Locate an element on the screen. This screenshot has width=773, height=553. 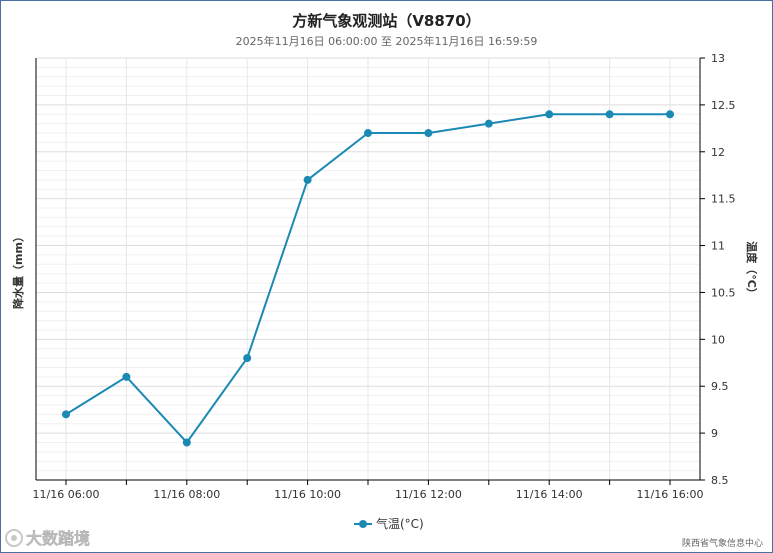
x-tick-label: 11/16 10:00 is located at coordinates (307, 494).